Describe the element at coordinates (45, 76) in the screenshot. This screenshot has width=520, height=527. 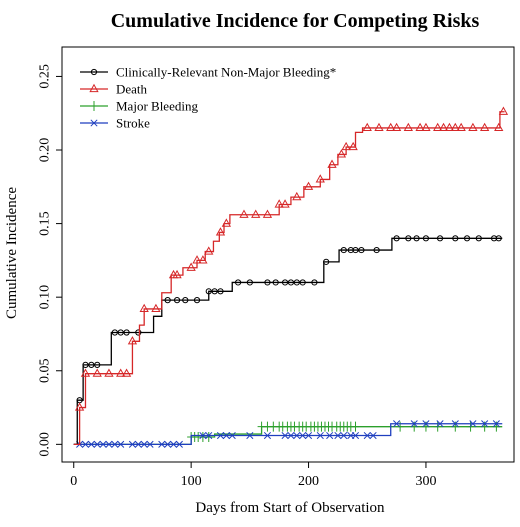
I see `y-tick-label: 0.25` at that location.